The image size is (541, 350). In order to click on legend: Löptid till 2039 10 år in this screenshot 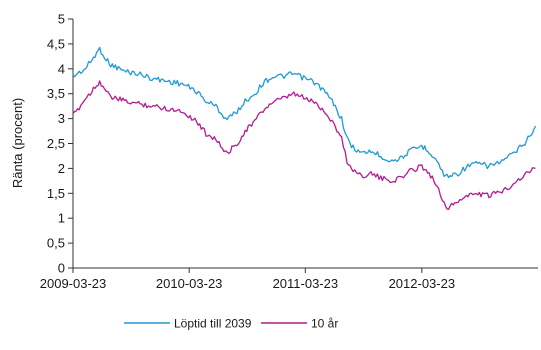, I will do `click(231, 324)`.